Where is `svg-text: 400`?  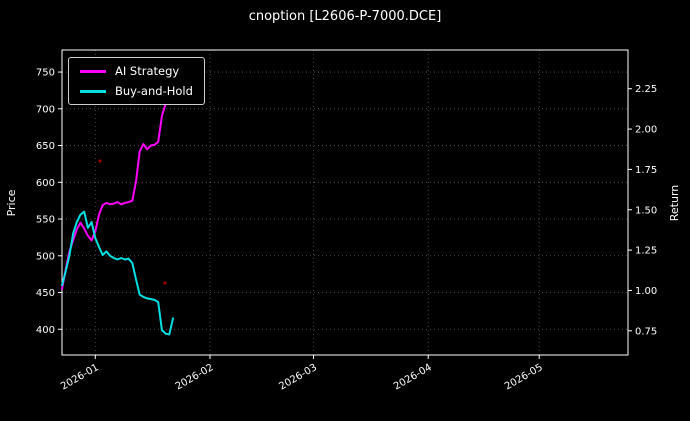 svg-text: 400 is located at coordinates (45, 330).